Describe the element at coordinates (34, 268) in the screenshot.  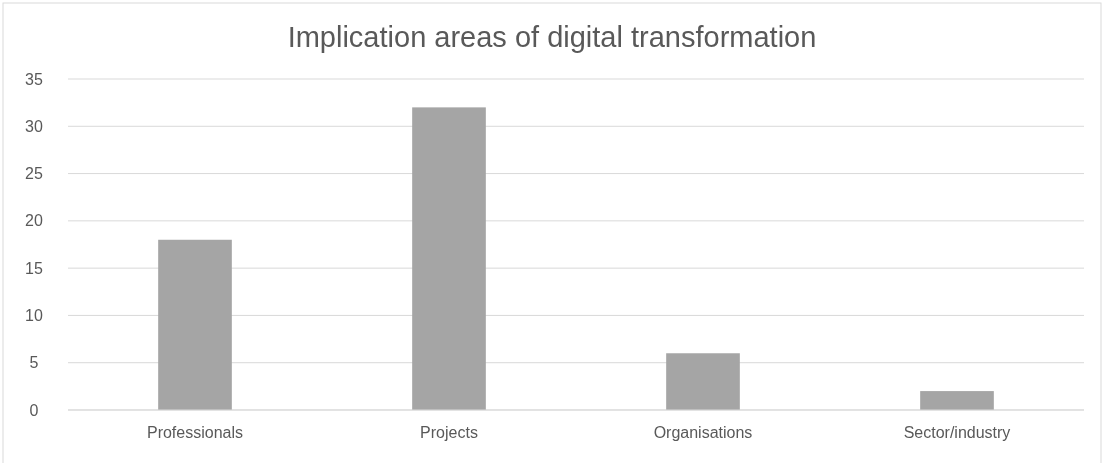
I see `y-tick-label: 15` at that location.